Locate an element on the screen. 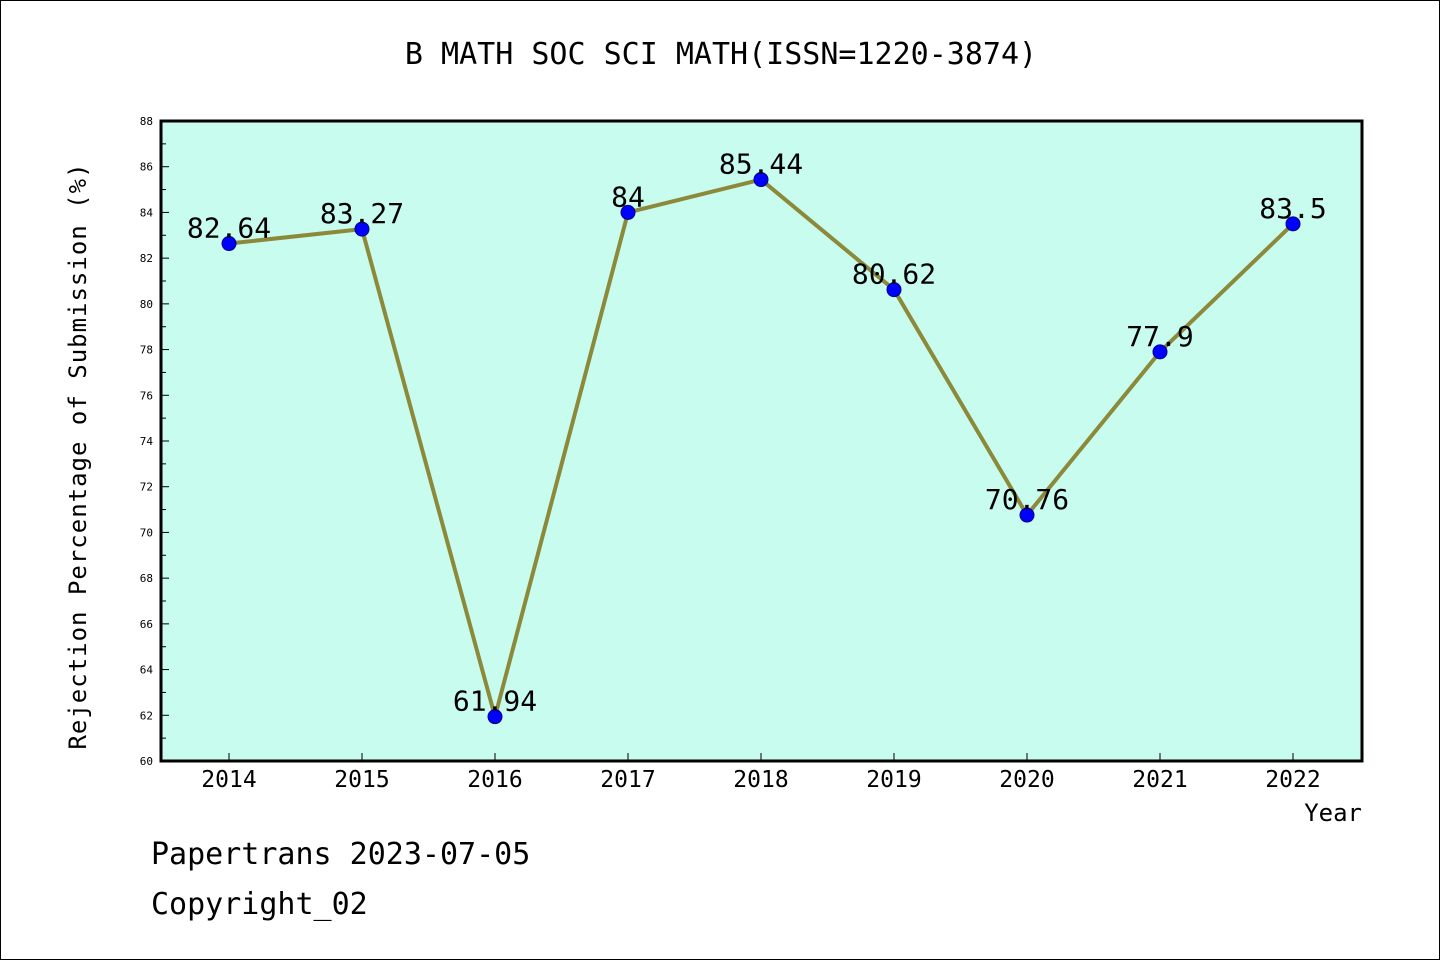  x-tick-label: 2020 is located at coordinates (1026, 780).